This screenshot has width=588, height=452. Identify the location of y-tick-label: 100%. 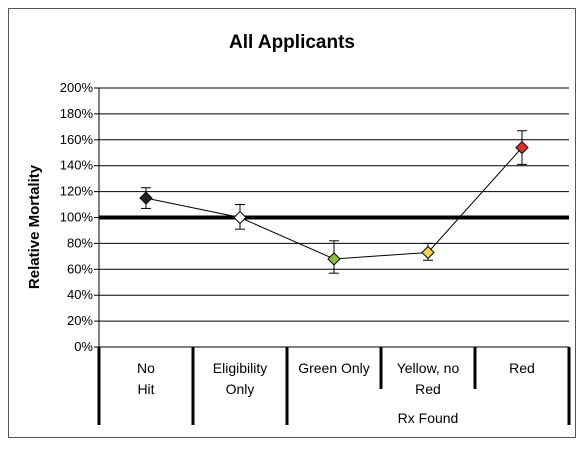
(77, 217).